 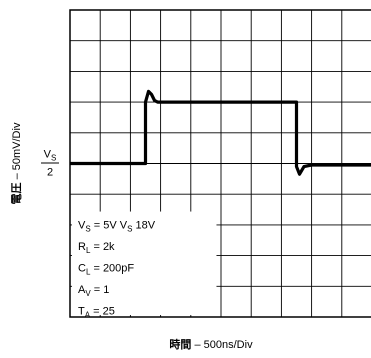 What do you see at coordinates (50, 164) in the screenshot?
I see `y-axis-marker: VS 2` at bounding box center [50, 164].